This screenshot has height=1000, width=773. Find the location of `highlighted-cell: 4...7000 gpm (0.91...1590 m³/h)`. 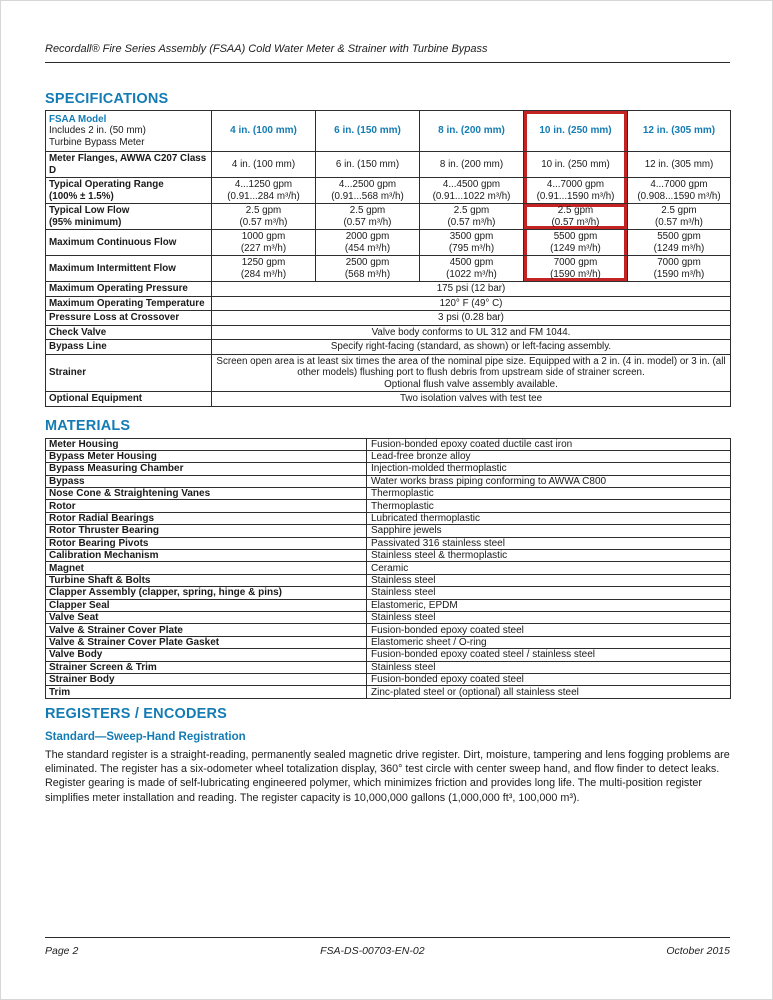

highlighted-cell: 4...7000 gpm (0.91...1590 m³/h) is located at coordinates (575, 190).